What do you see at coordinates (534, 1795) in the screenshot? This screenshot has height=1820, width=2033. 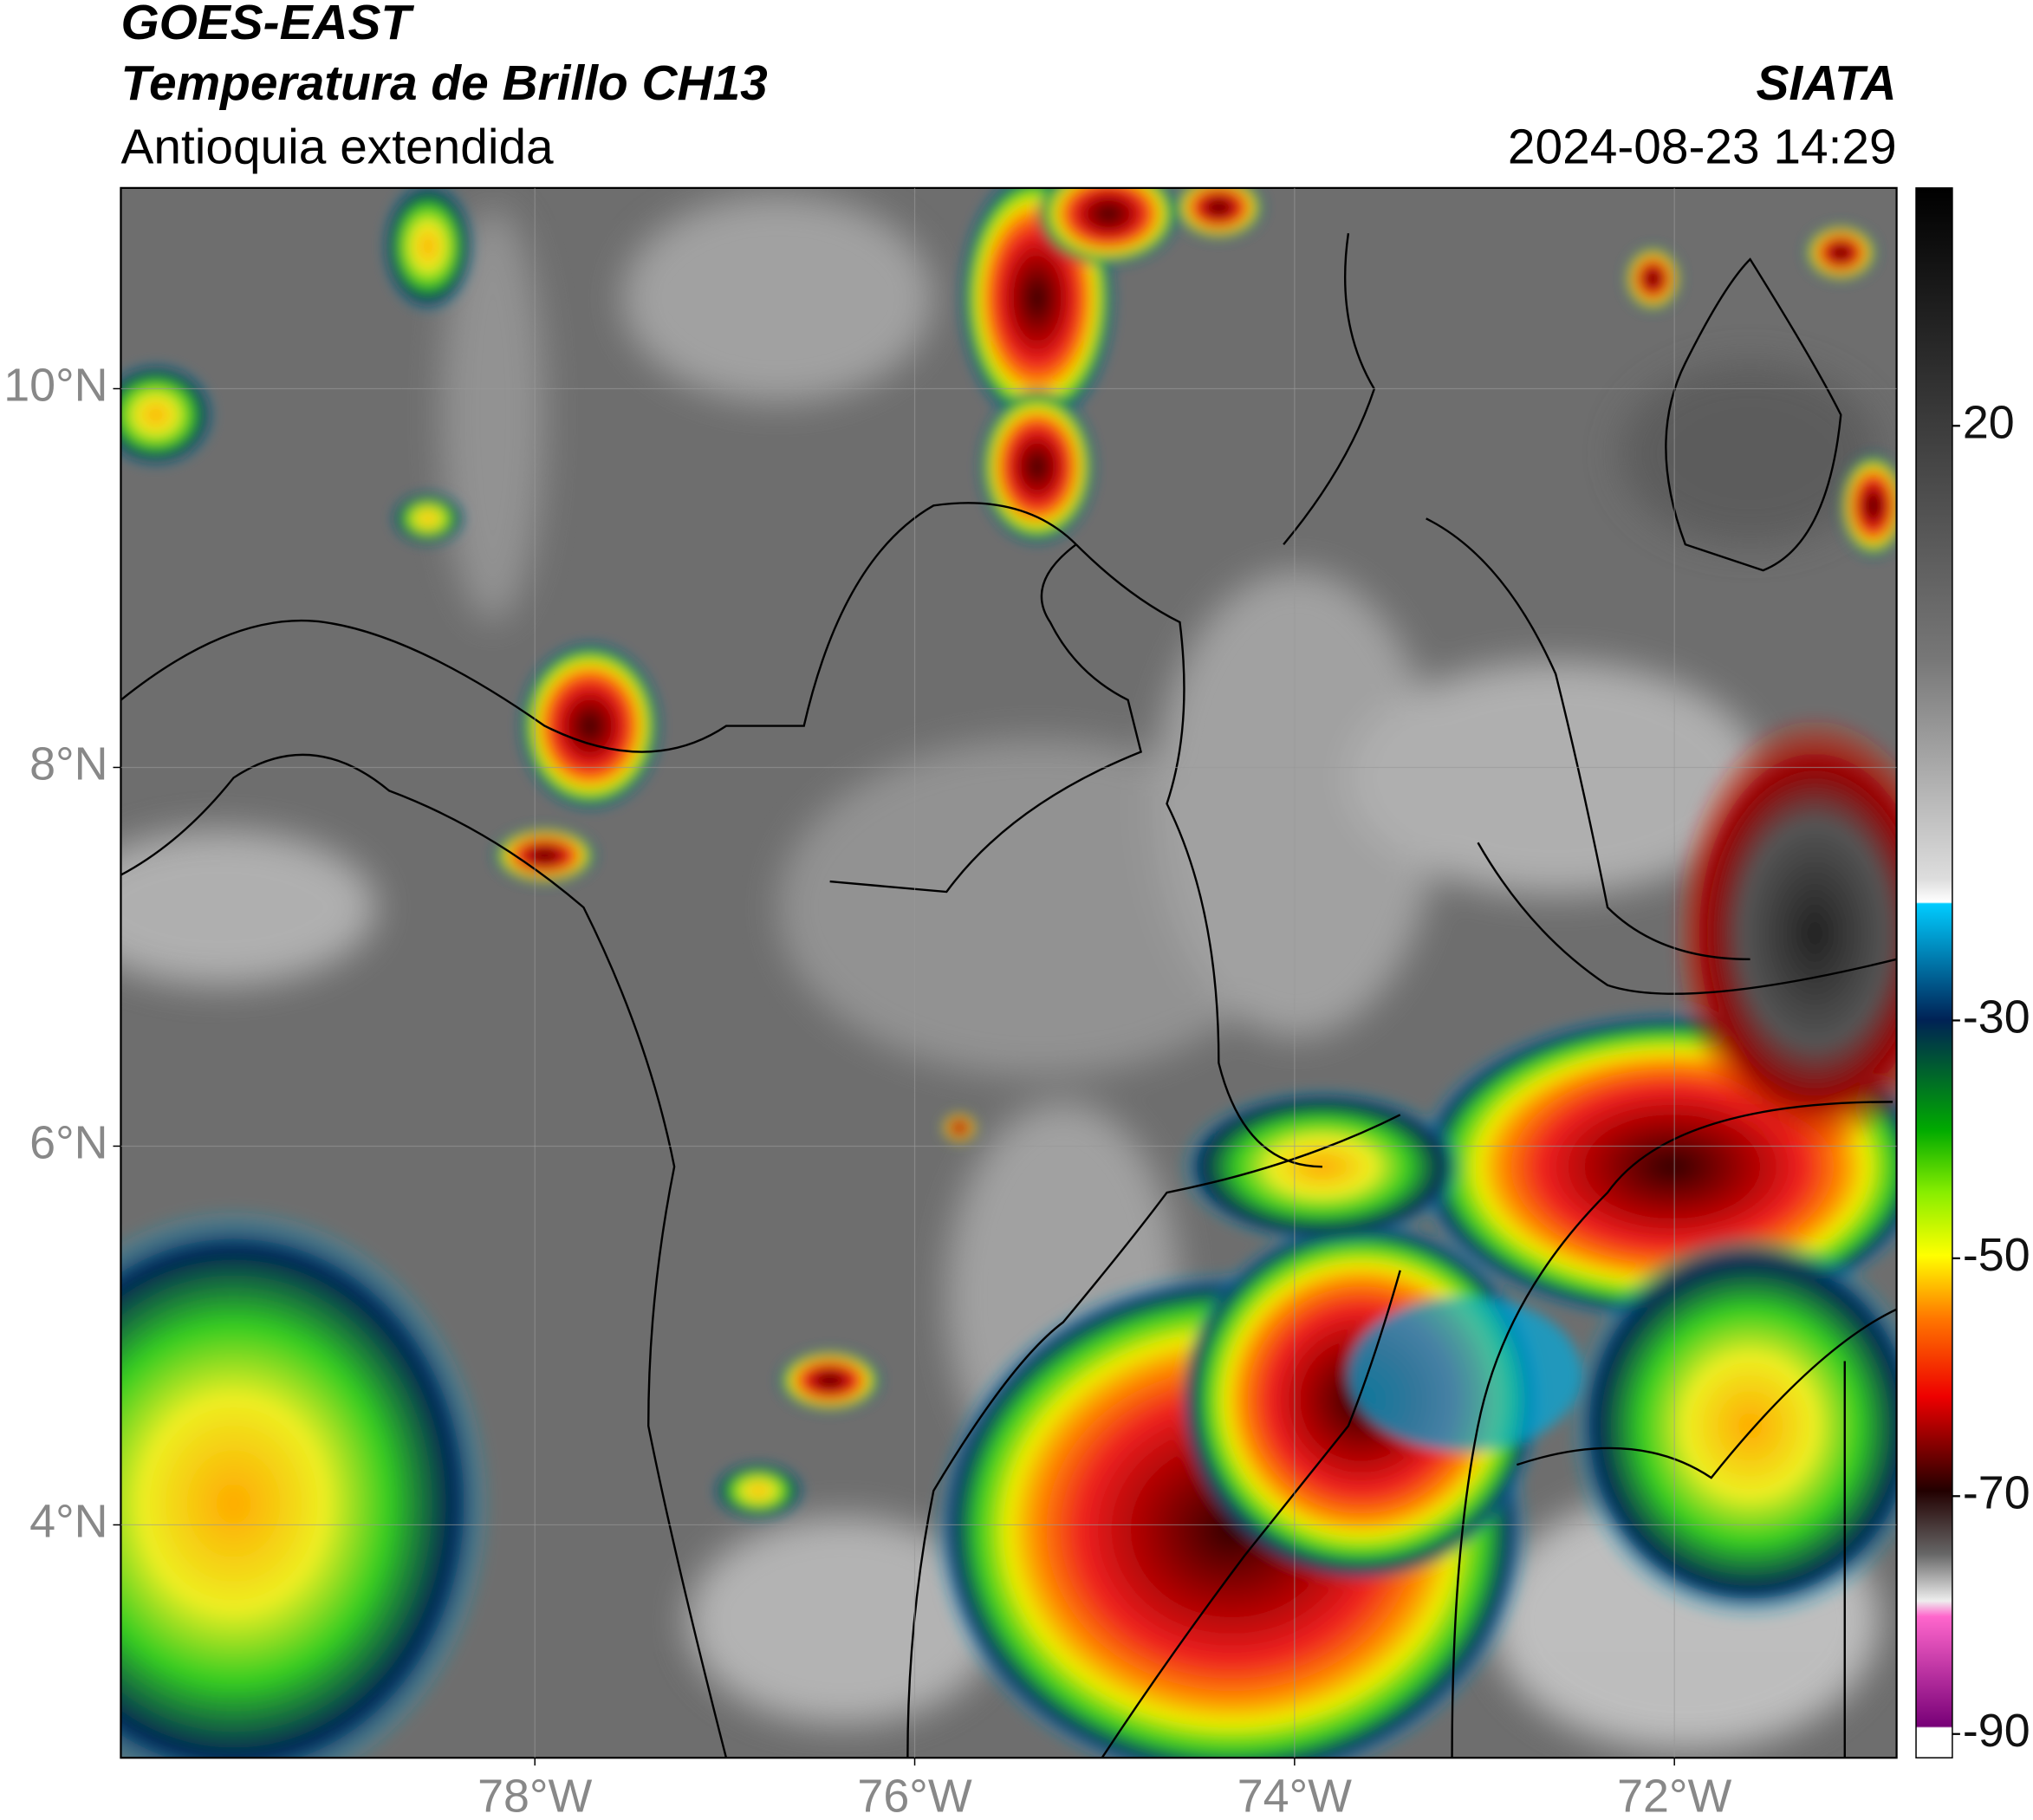 I see `x-tick-label: 78°W` at bounding box center [534, 1795].